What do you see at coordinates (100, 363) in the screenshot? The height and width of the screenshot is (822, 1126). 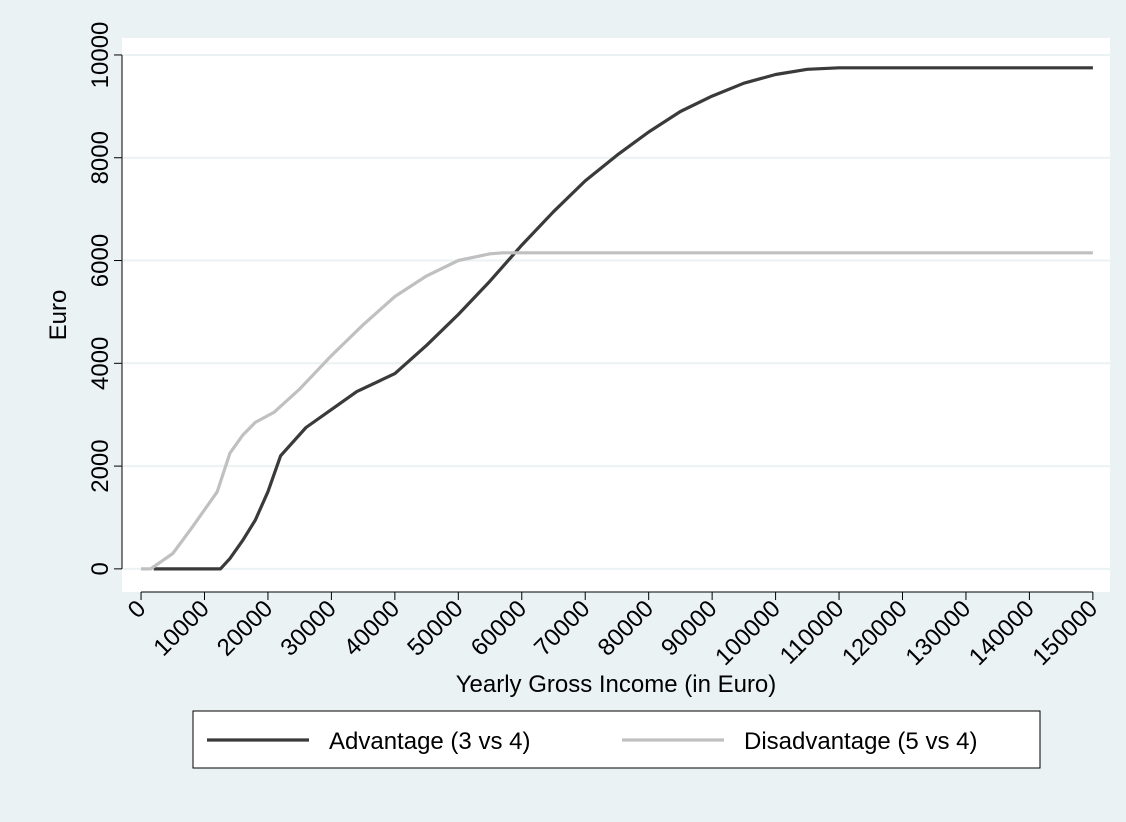 I see `y-tick-label: 4000` at bounding box center [100, 363].